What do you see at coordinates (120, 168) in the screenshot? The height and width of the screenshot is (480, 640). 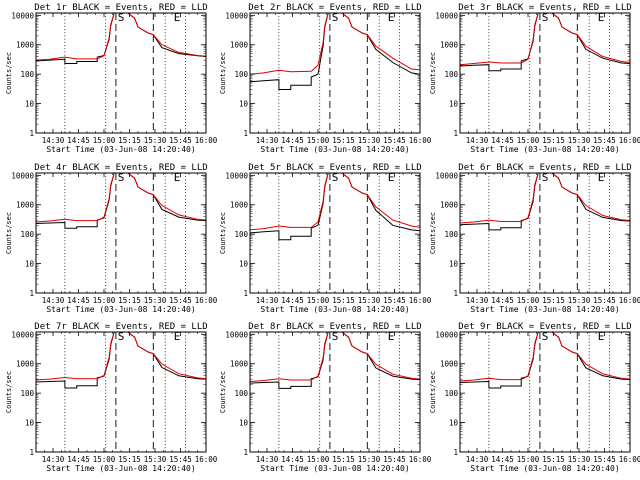 I see `panel-title: Det 4r BLACK = Events, RED = LLD` at bounding box center [120, 168].